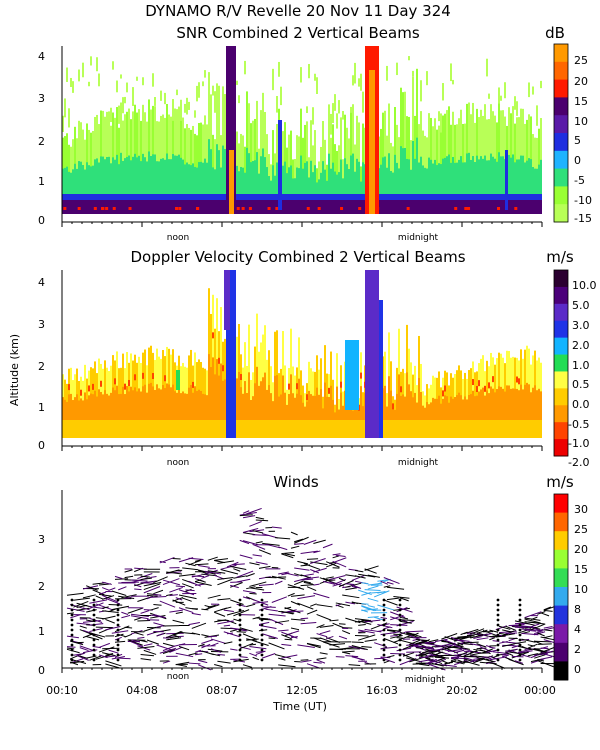 This screenshot has width=600, height=750. I want to click on snr-colorbar-tick: 20, so click(581, 81).